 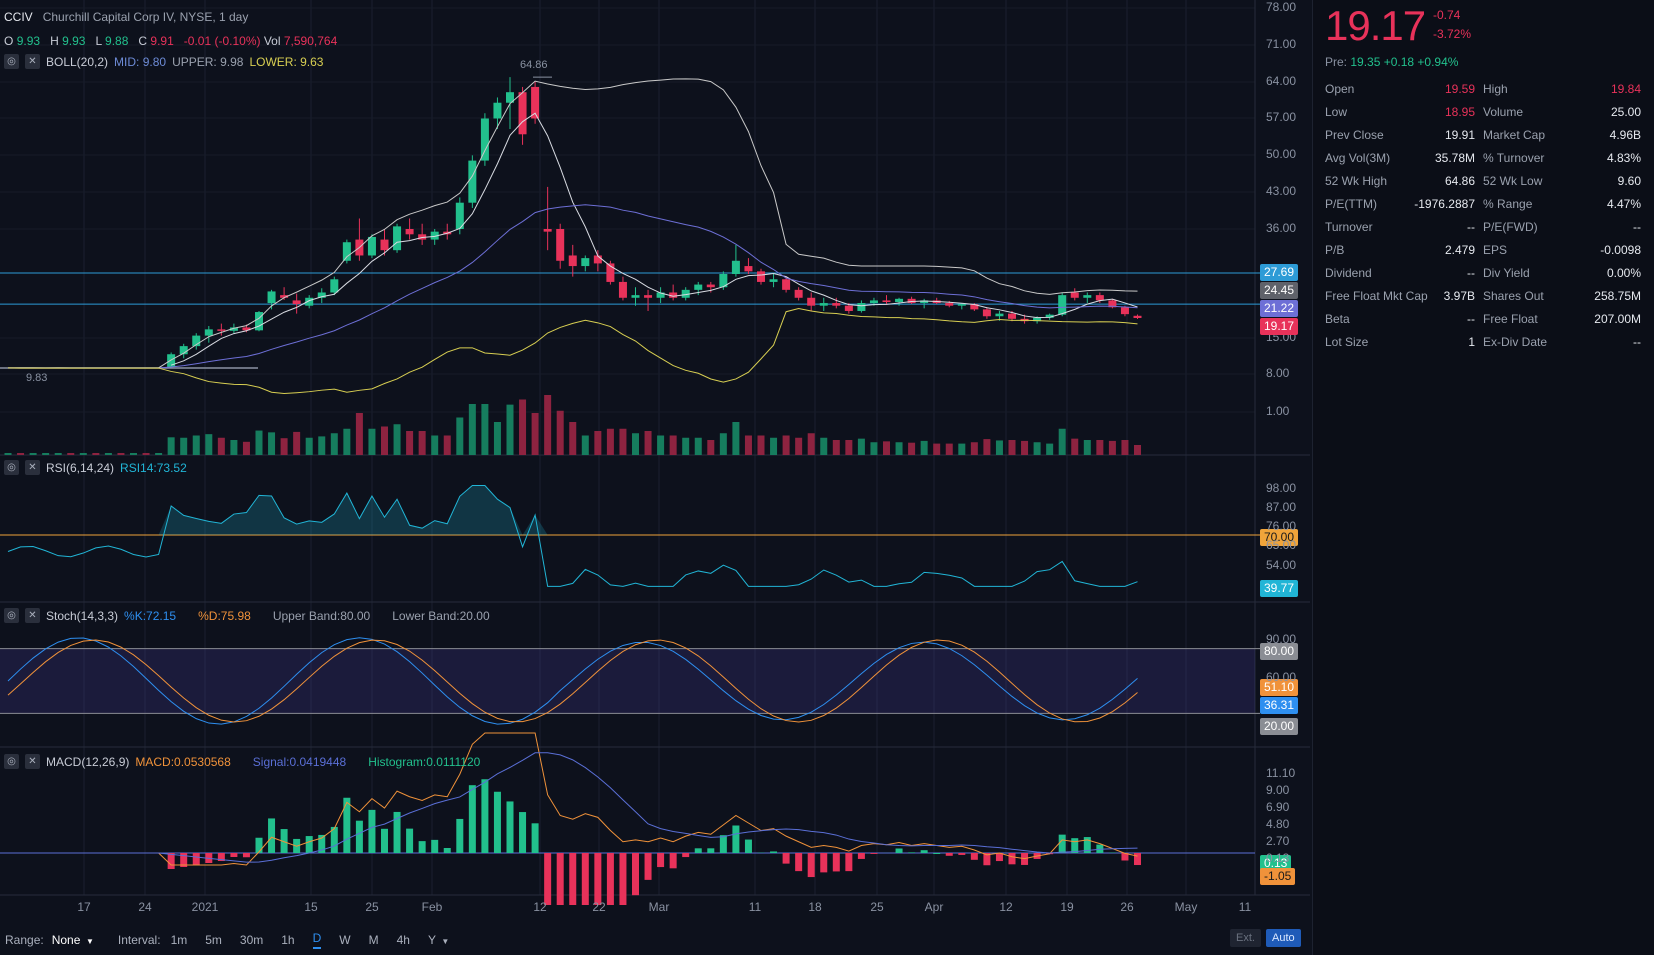 I want to click on macd-name: MACD(12,26,9), so click(x=88, y=761).